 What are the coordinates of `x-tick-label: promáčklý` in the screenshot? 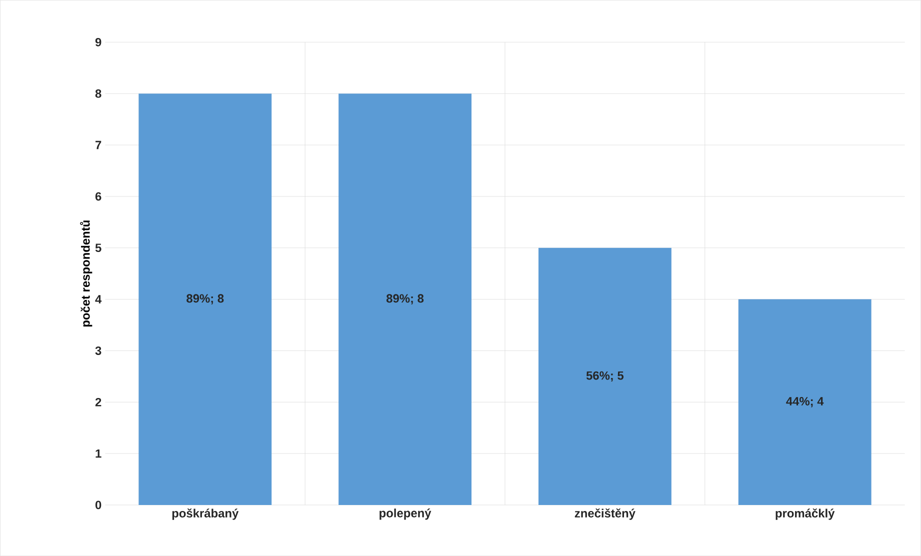 It's located at (805, 514).